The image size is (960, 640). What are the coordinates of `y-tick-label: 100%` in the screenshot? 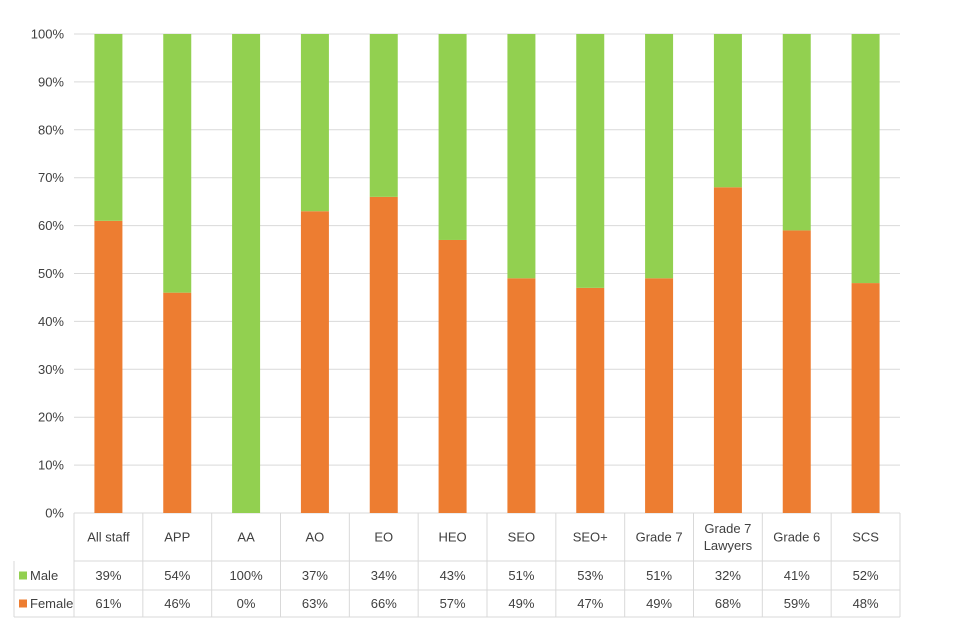 It's located at (48, 34).